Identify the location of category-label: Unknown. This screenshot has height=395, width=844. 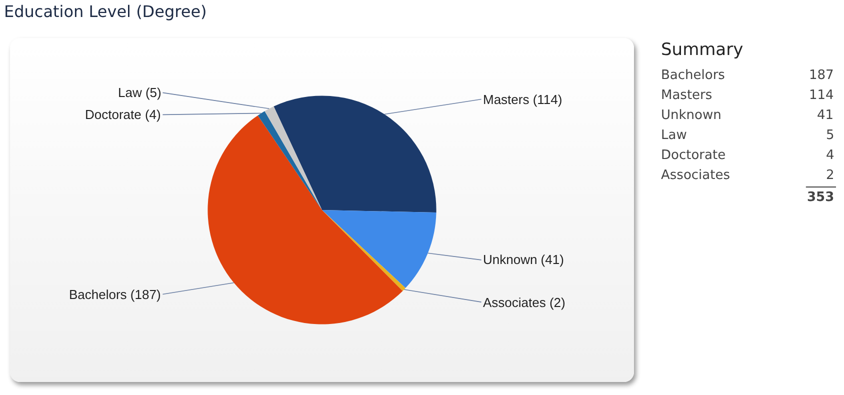
(691, 115).